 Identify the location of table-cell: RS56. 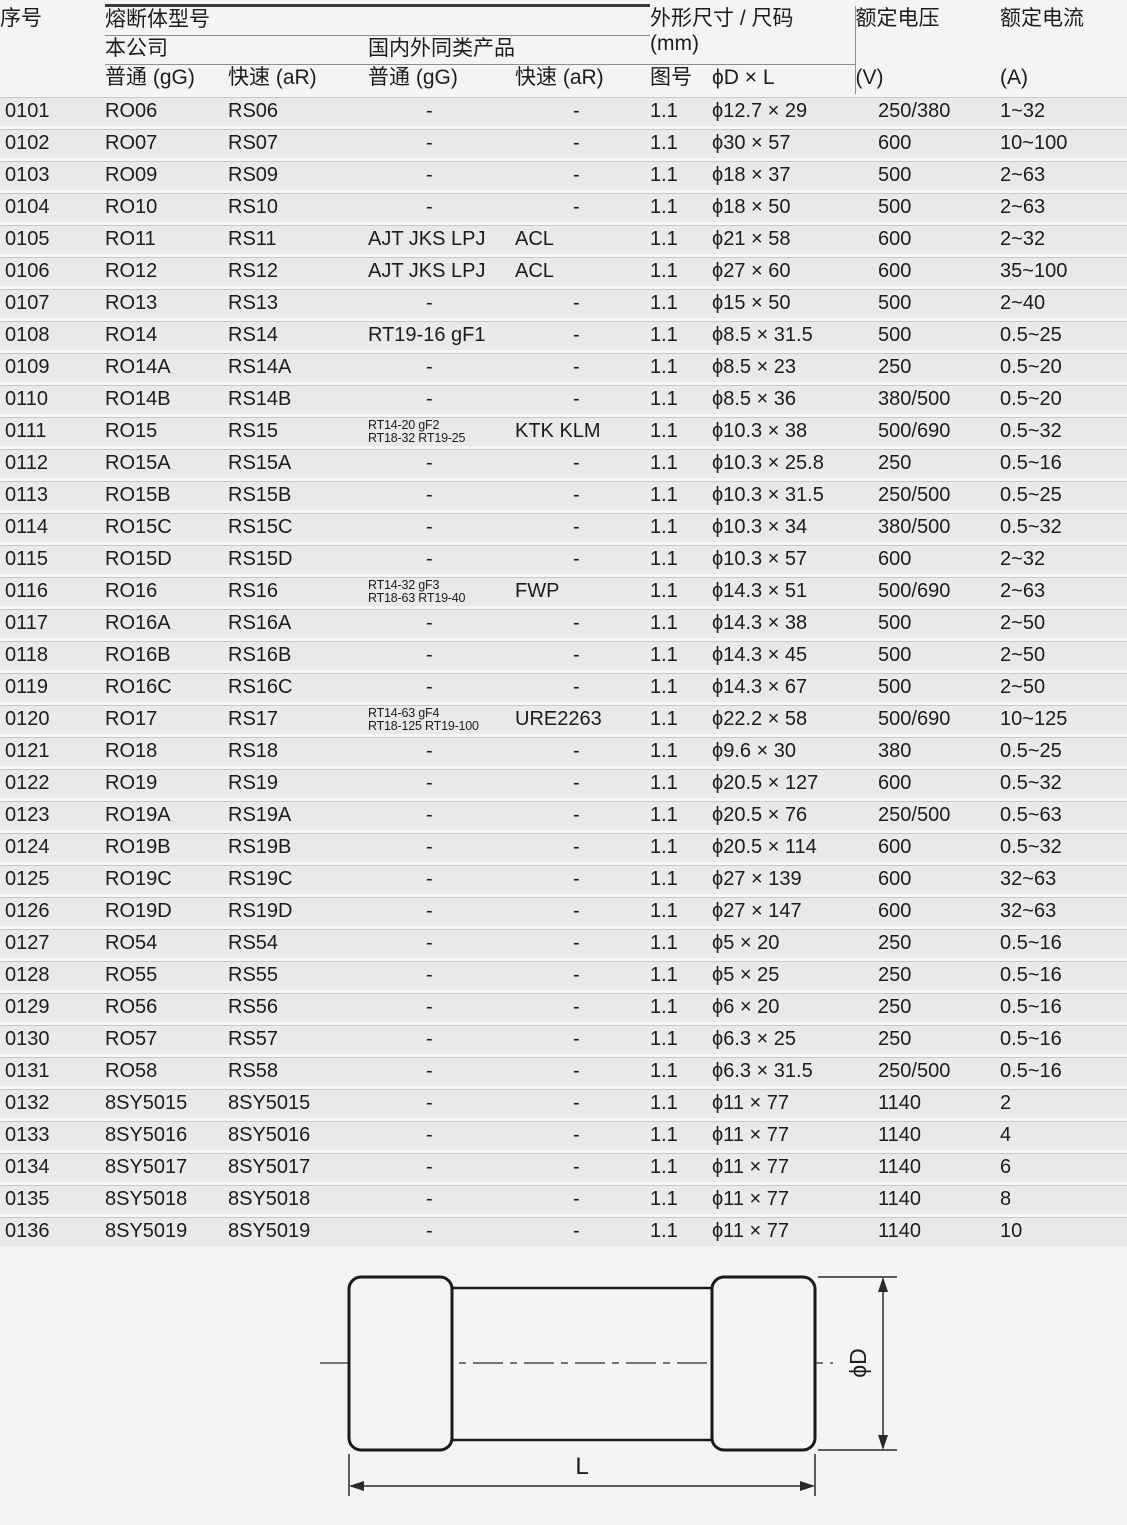
(298, 1007).